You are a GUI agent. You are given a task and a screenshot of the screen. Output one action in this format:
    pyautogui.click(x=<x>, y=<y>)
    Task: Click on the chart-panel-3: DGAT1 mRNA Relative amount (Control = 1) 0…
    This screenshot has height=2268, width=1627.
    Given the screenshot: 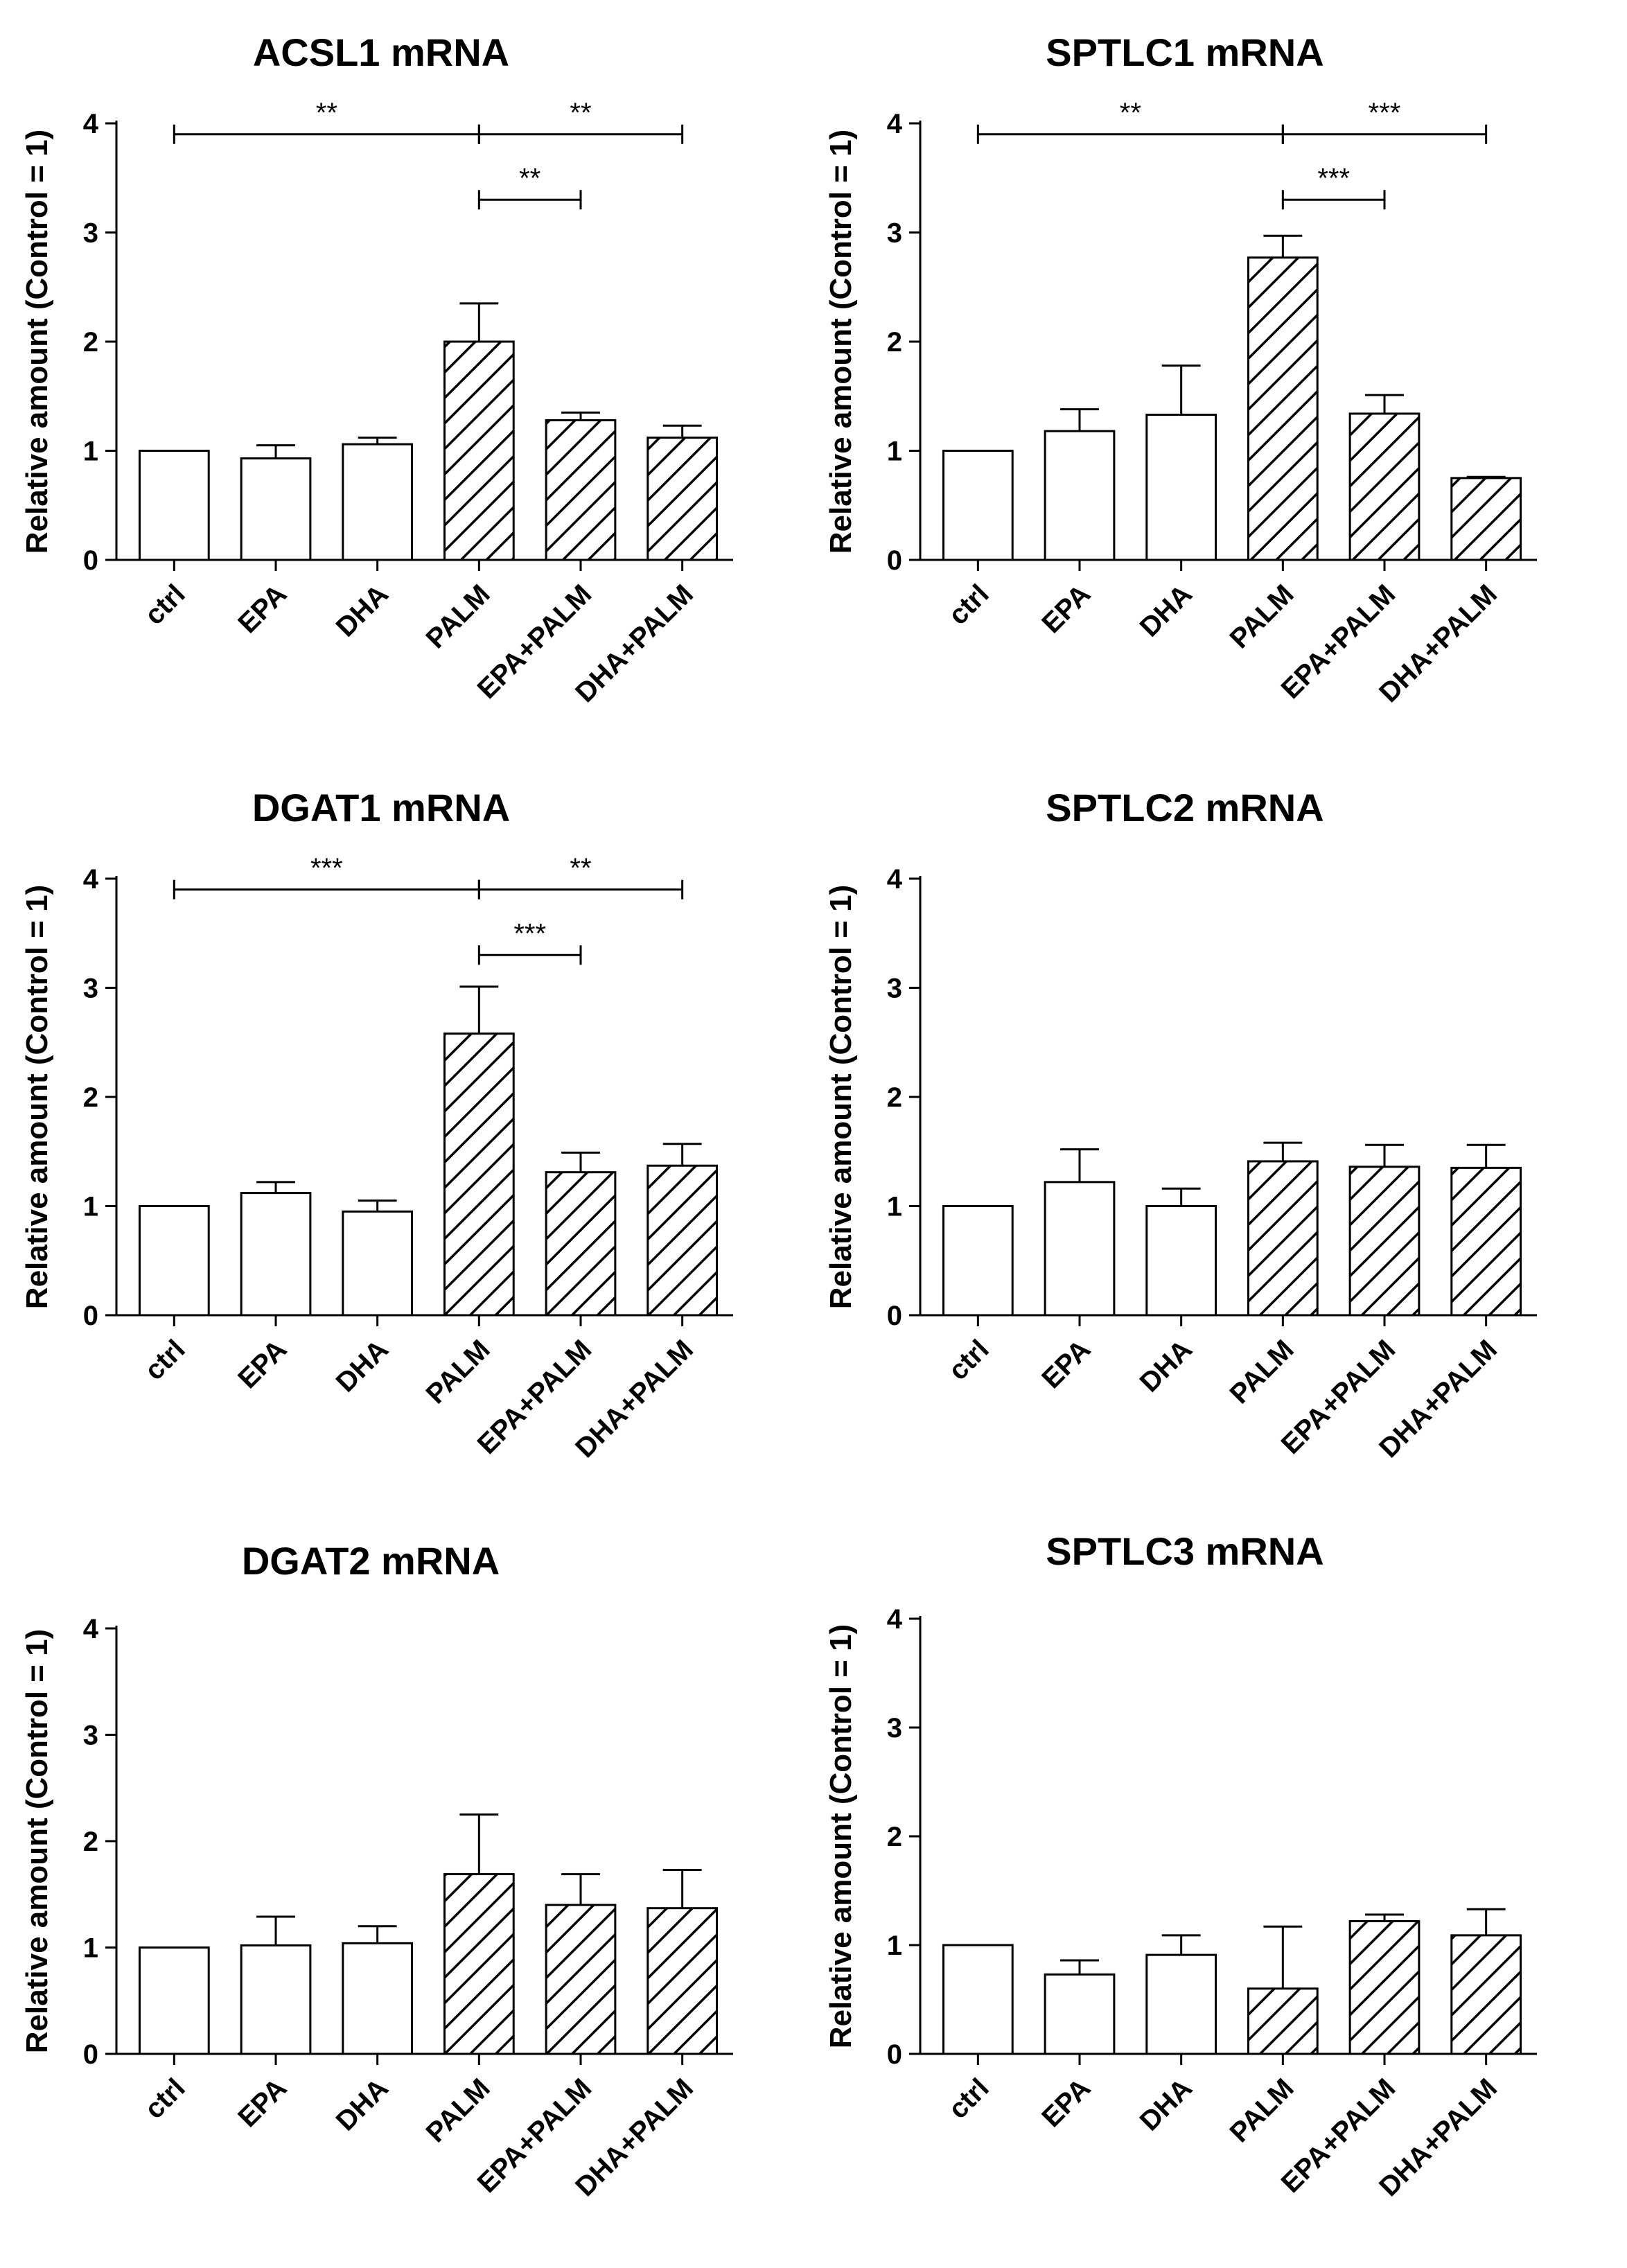 What is the action you would take?
    pyautogui.click(x=377, y=1124)
    